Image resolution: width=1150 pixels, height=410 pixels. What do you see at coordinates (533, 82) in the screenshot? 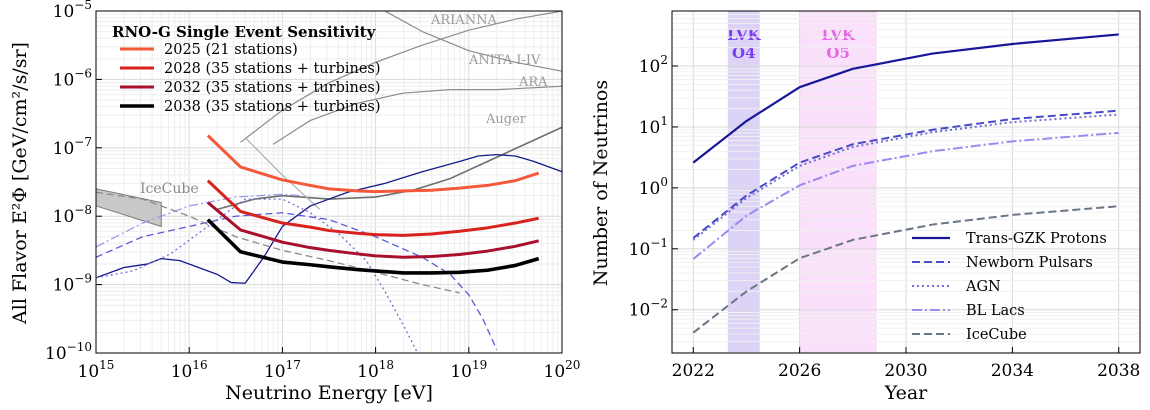
I see `ara-label: ARA` at bounding box center [533, 82].